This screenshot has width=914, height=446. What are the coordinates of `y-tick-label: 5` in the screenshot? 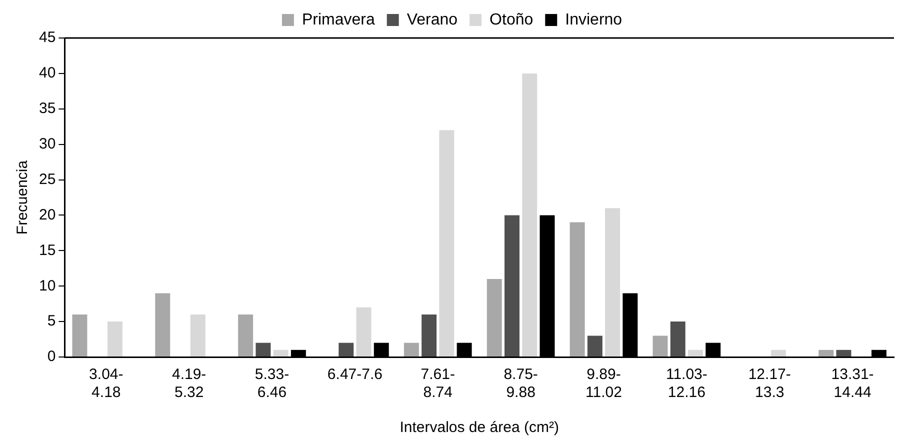 It's located at (51, 321).